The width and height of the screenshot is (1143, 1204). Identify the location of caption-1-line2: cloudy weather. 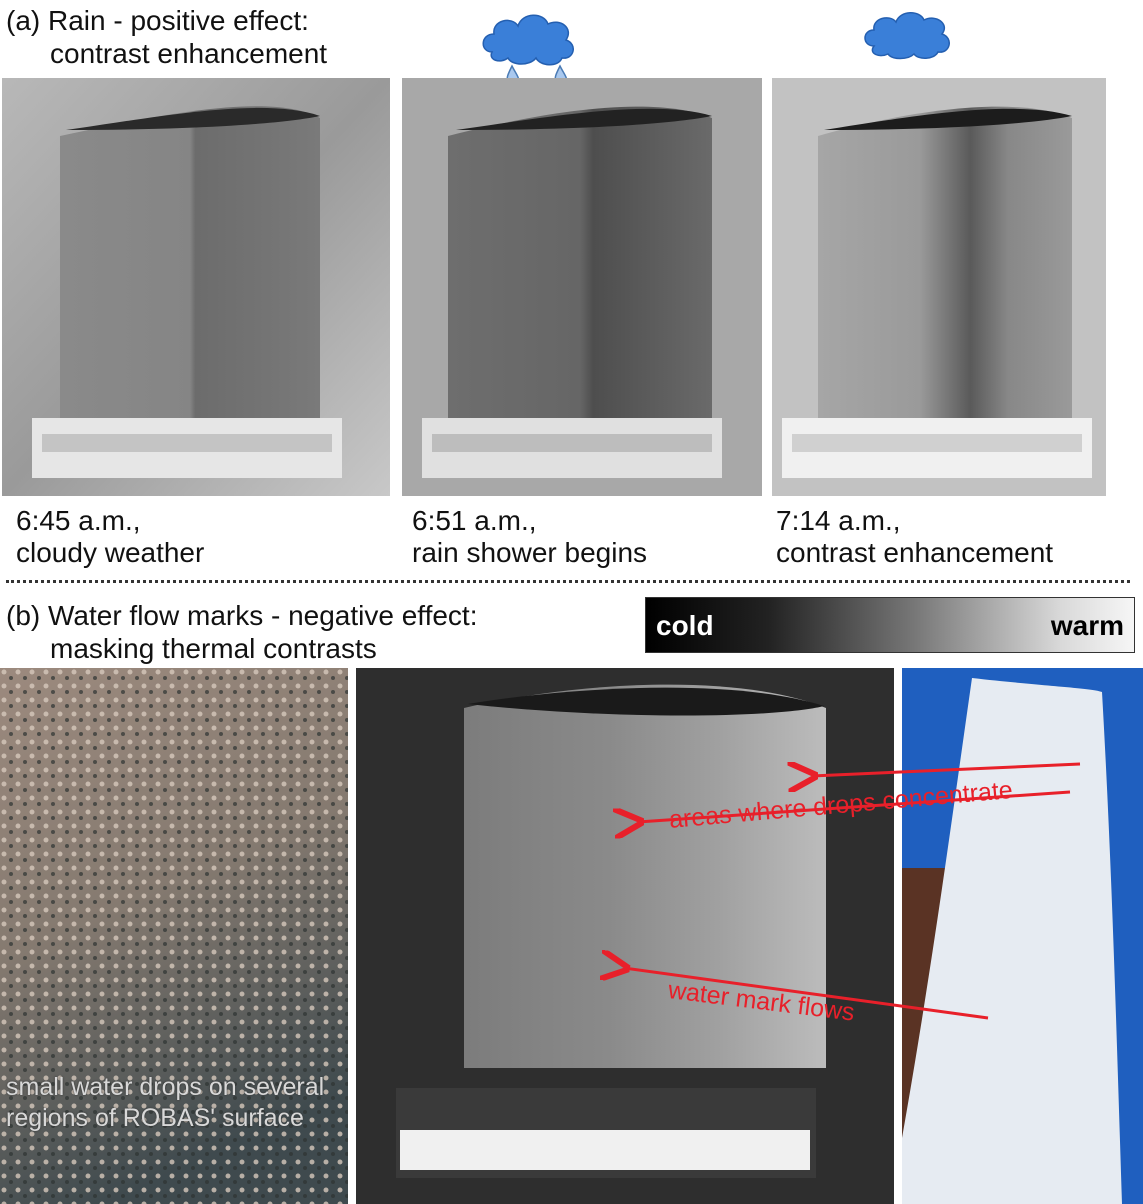
(110, 552).